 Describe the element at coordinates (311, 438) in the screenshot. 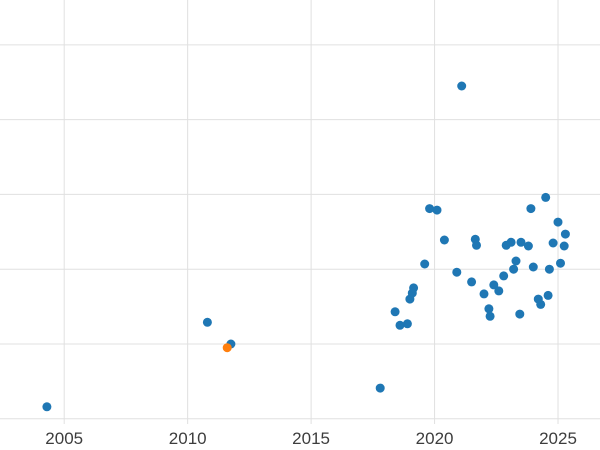

I see `x-axis-tick-label: 2015` at that location.